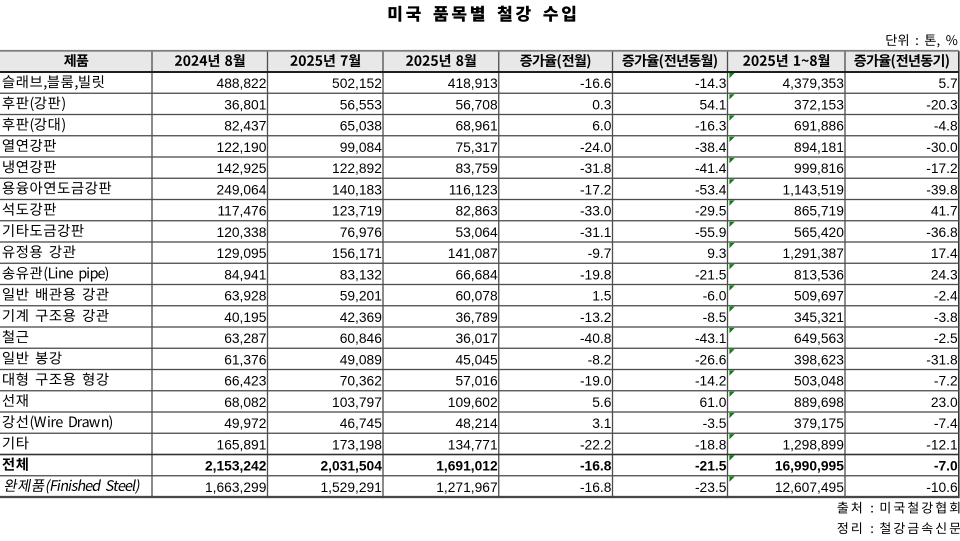  I want to click on svg-text: -8.5, so click(715, 317).